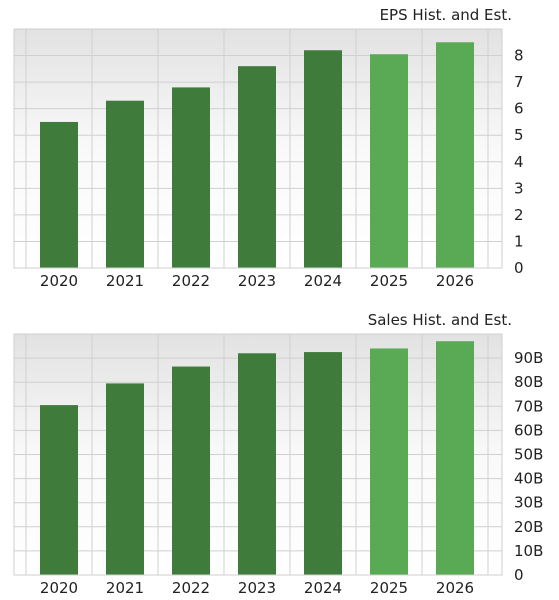 This screenshot has width=559, height=600. I want to click on y-tick-label: 50B, so click(528, 455).